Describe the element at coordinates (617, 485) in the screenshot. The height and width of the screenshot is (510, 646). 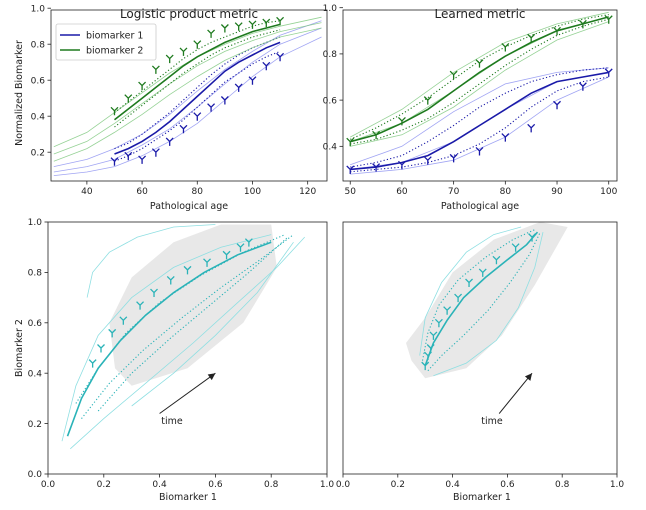
I see `x-tick-label: 1.0` at that location.